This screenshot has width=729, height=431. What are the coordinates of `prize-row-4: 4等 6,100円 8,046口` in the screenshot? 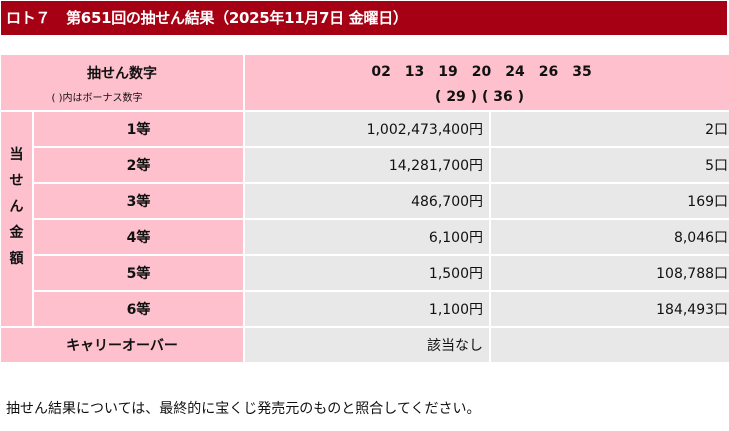 It's located at (365, 237).